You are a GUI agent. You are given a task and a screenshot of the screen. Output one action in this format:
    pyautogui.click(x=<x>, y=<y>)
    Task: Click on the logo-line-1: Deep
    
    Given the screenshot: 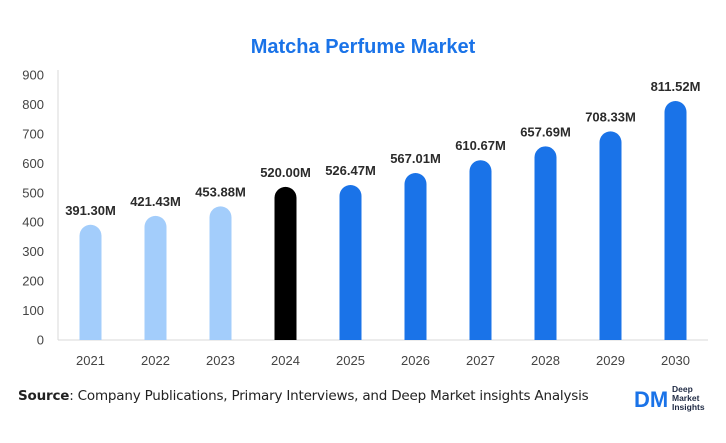 What is the action you would take?
    pyautogui.click(x=682, y=389)
    